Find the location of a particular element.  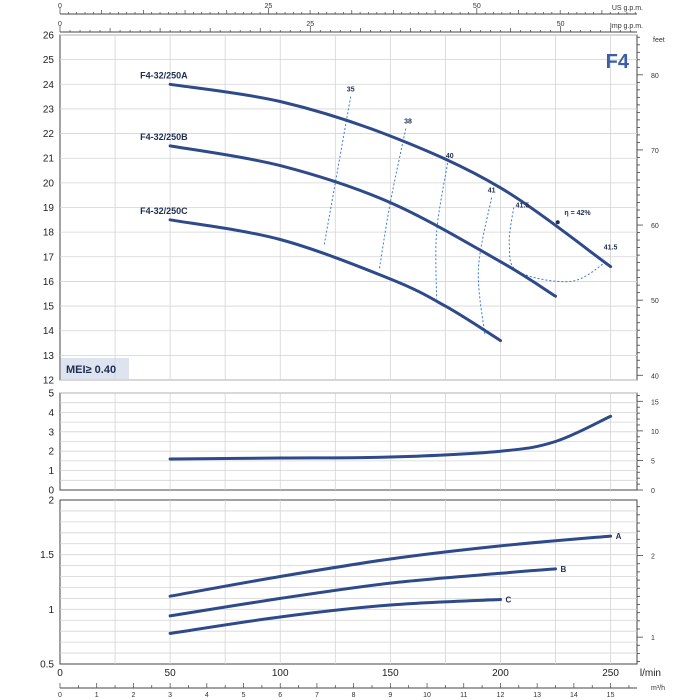

npsh-y-tick-label: 0 is located at coordinates (51, 491).